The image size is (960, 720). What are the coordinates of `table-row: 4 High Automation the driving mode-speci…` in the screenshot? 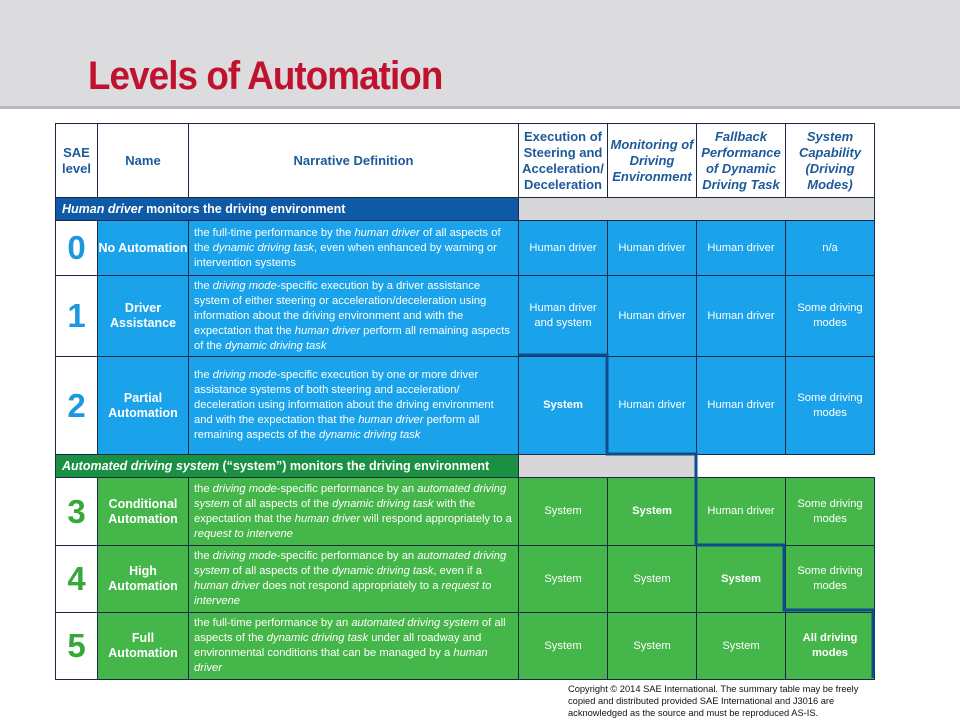 It's located at (465, 579).